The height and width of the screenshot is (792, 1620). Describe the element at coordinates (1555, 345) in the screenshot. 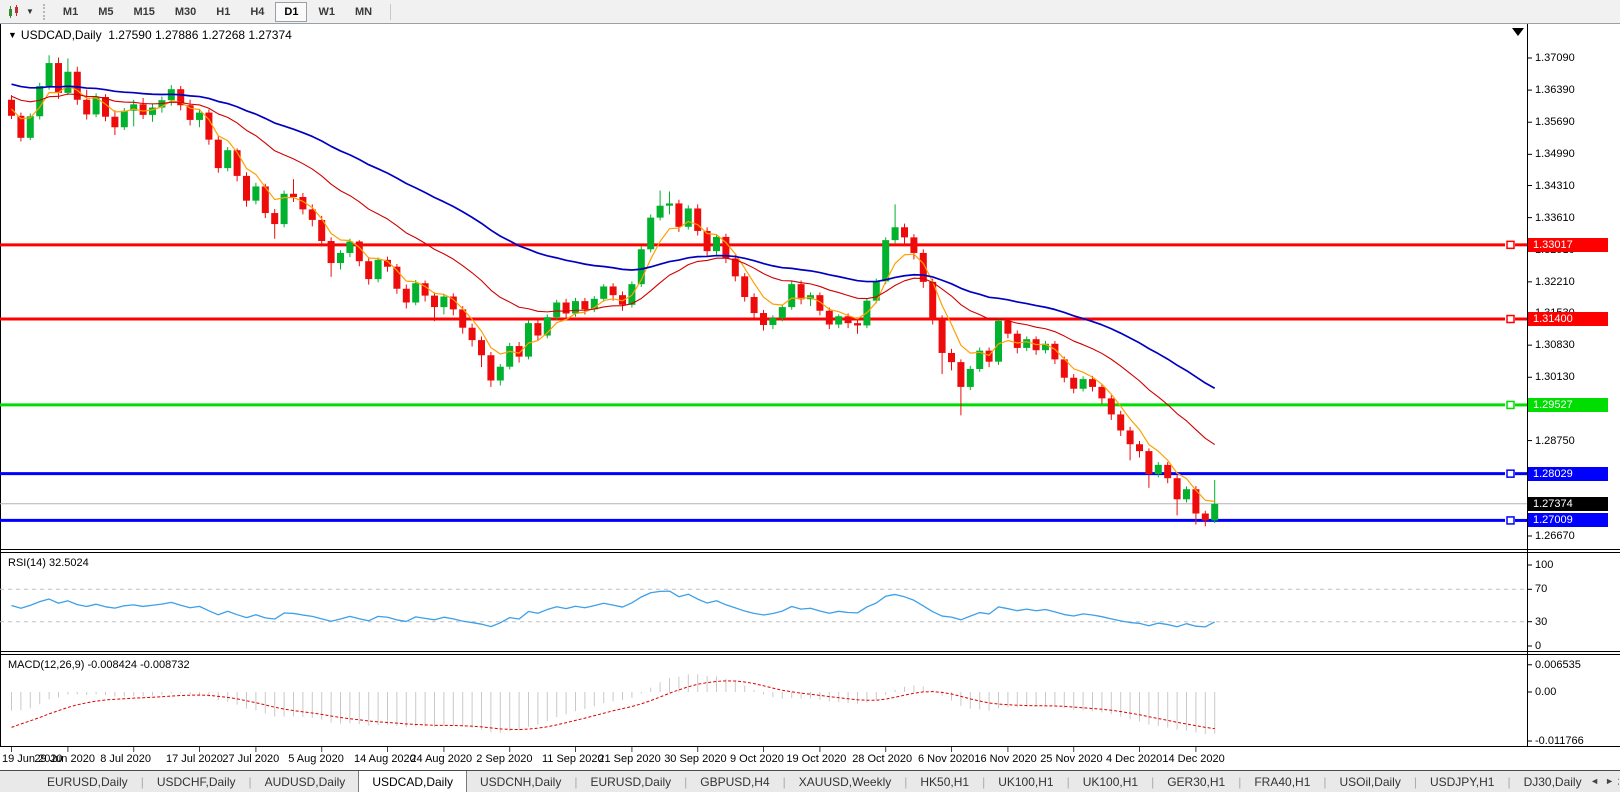

I see `price-axis-label: 1.30830` at that location.